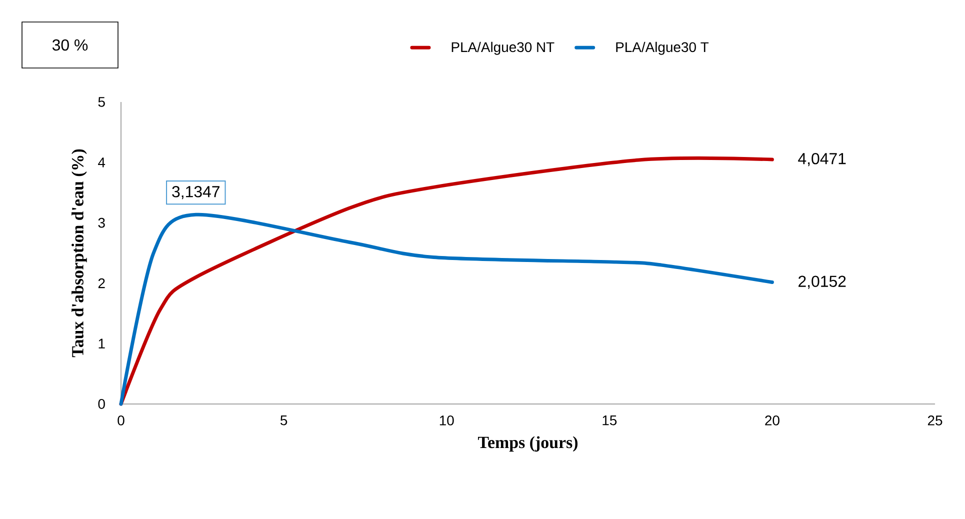 The width and height of the screenshot is (965, 519). What do you see at coordinates (196, 193) in the screenshot?
I see `data-label: 3,1347` at bounding box center [196, 193].